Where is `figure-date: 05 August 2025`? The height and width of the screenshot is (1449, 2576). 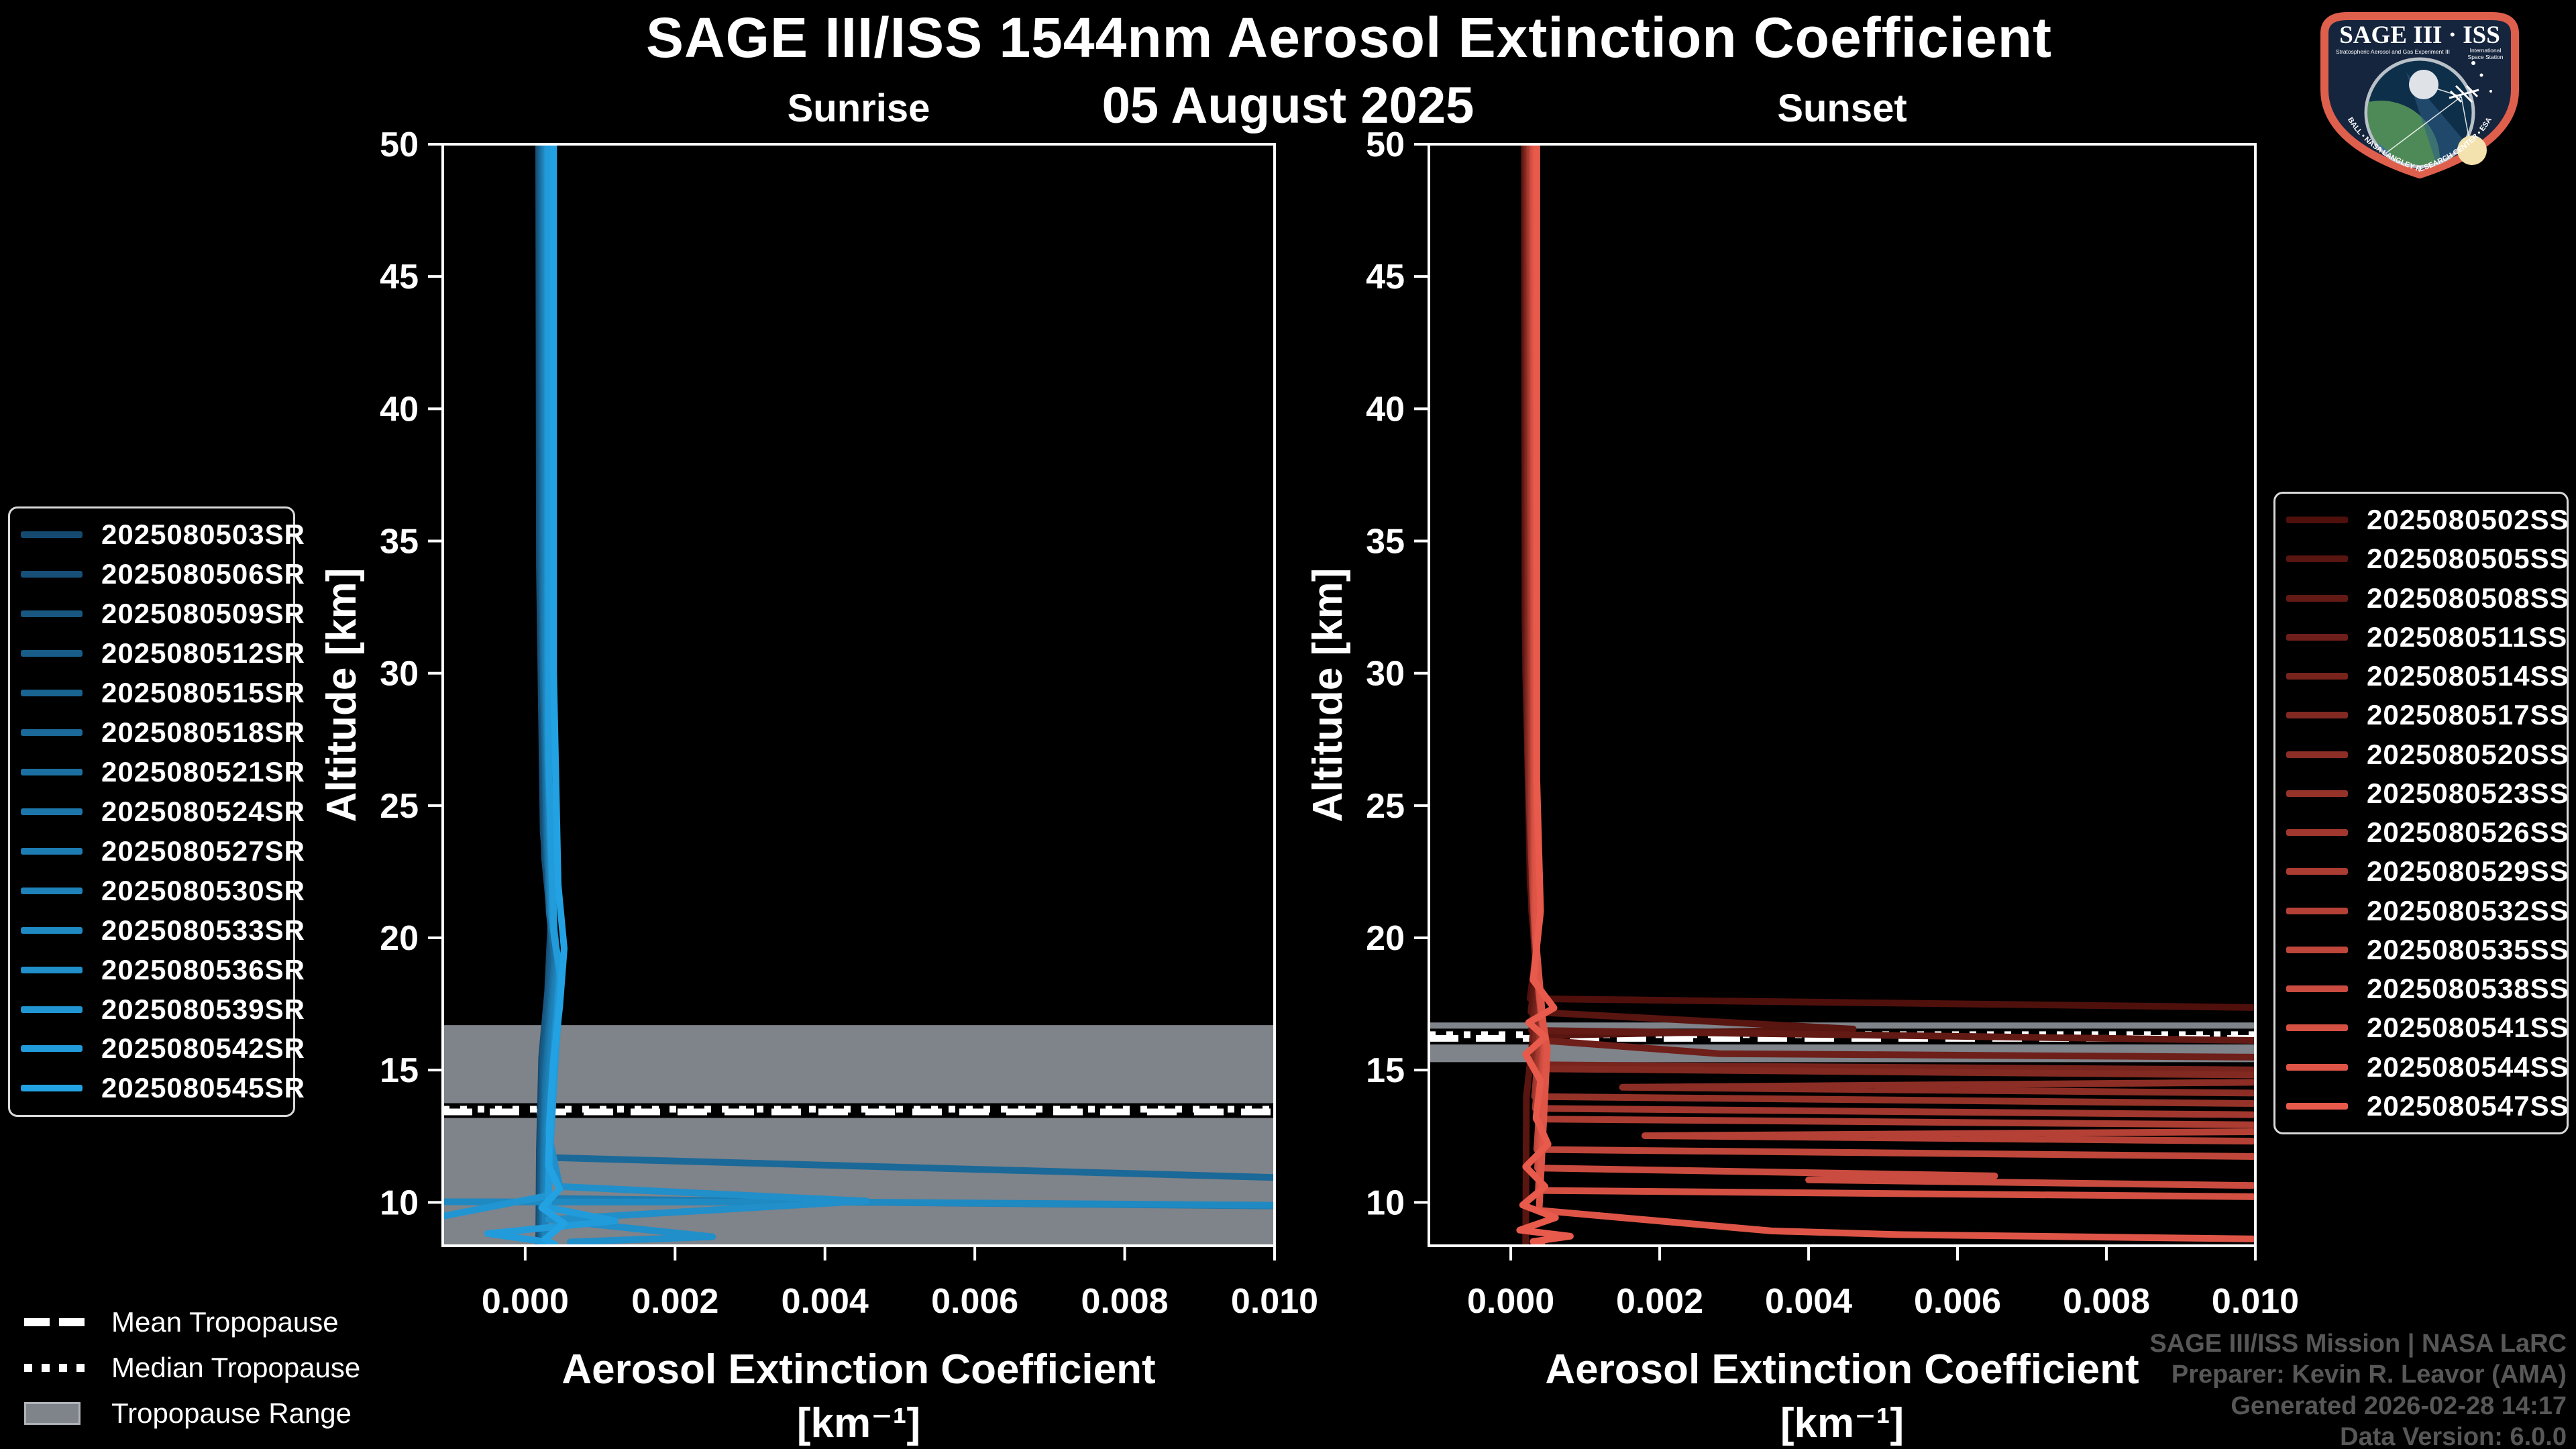
figure-date: 05 August 2025 is located at coordinates (1288, 105).